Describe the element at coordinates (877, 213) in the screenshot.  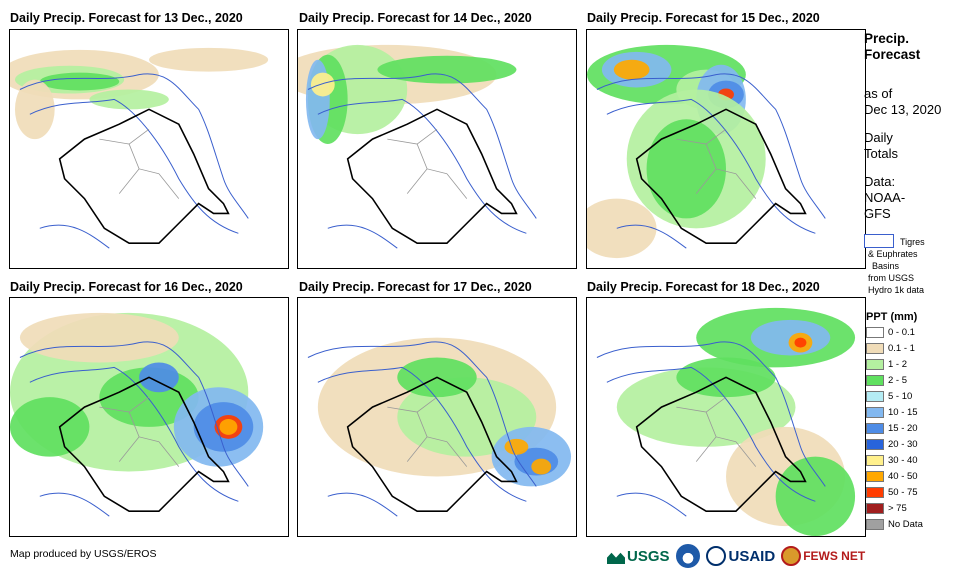
I see `sidebar-data-line3: GFS` at that location.